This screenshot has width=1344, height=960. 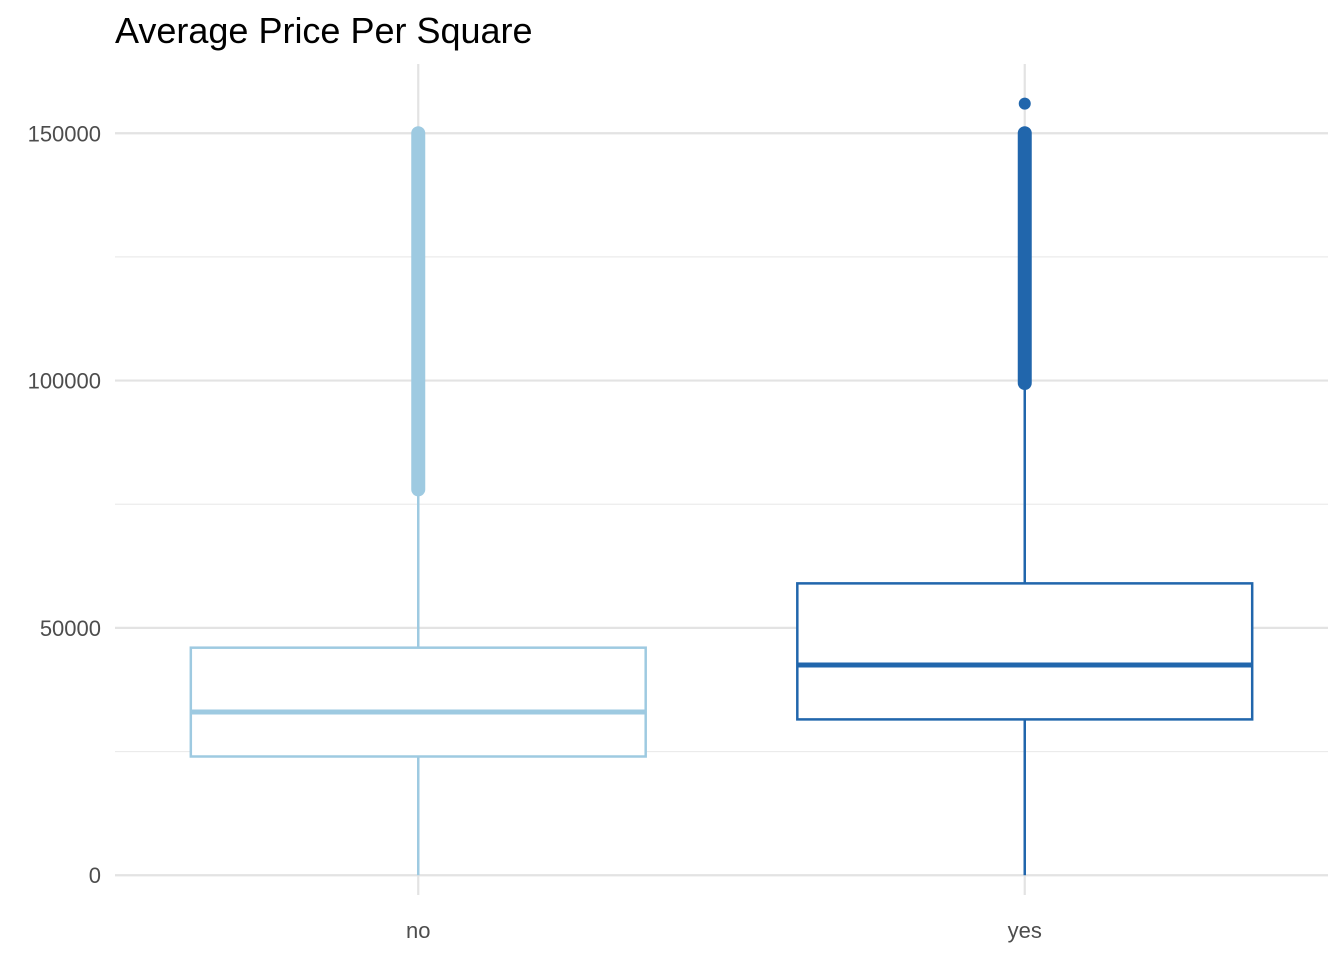 I want to click on outlier-point, so click(x=1024, y=103).